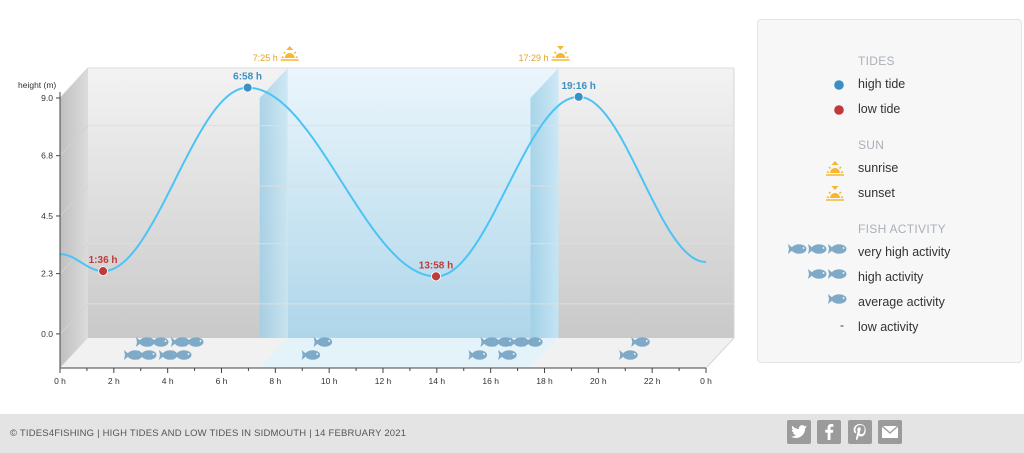 Image resolution: width=1024 pixels, height=453 pixels. I want to click on x-tick-label-2: 4 h, so click(168, 381).